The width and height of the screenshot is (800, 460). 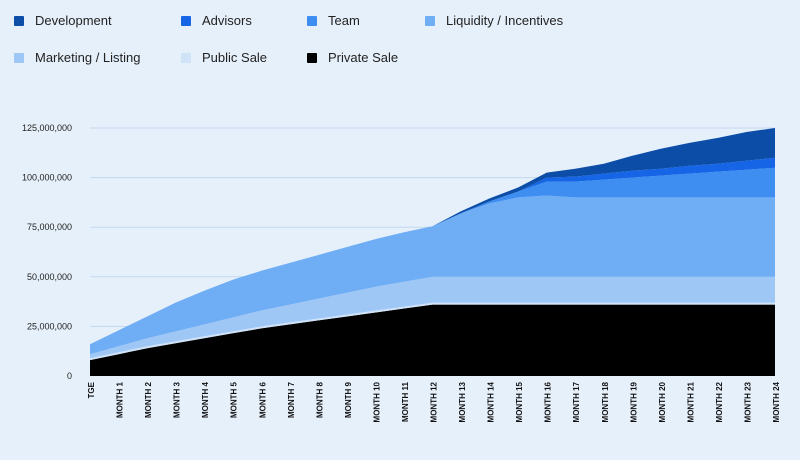 What do you see at coordinates (405, 401) in the screenshot?
I see `x-tick-label: MONTH 11` at bounding box center [405, 401].